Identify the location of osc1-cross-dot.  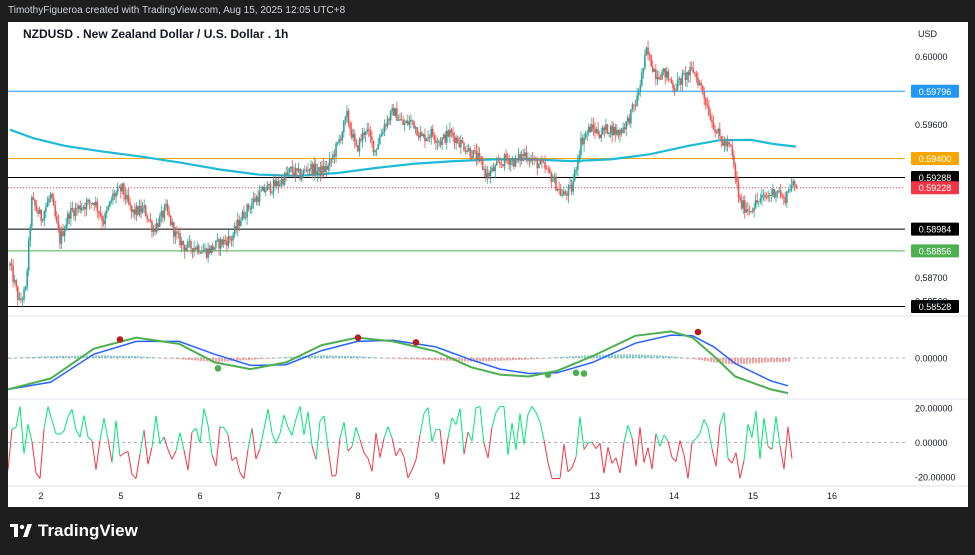
(698, 332).